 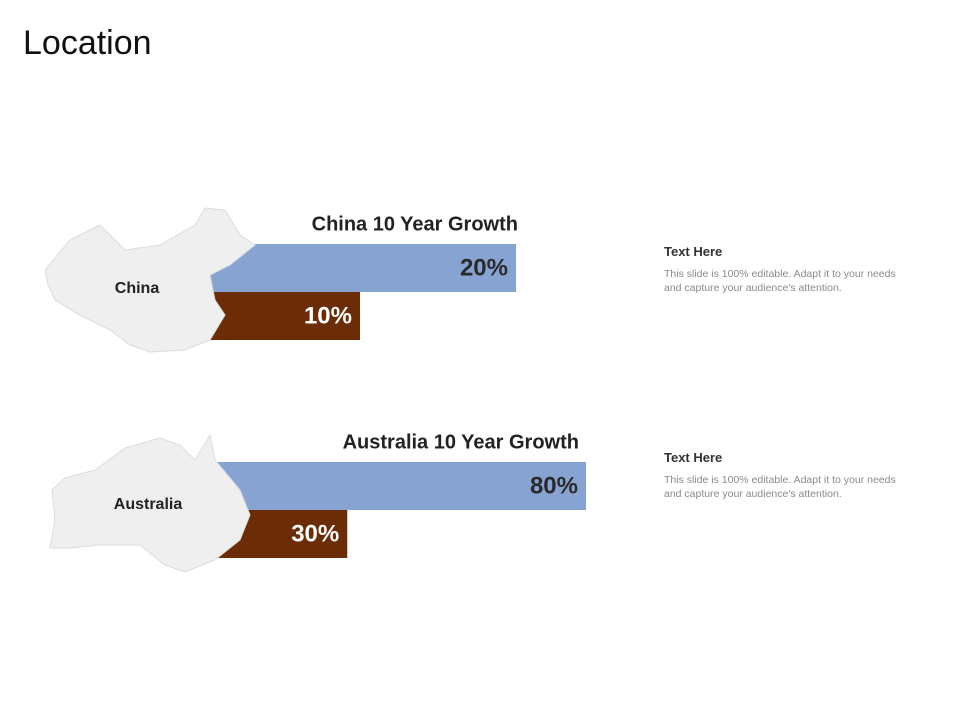 I want to click on region-label: China, so click(x=137, y=288).